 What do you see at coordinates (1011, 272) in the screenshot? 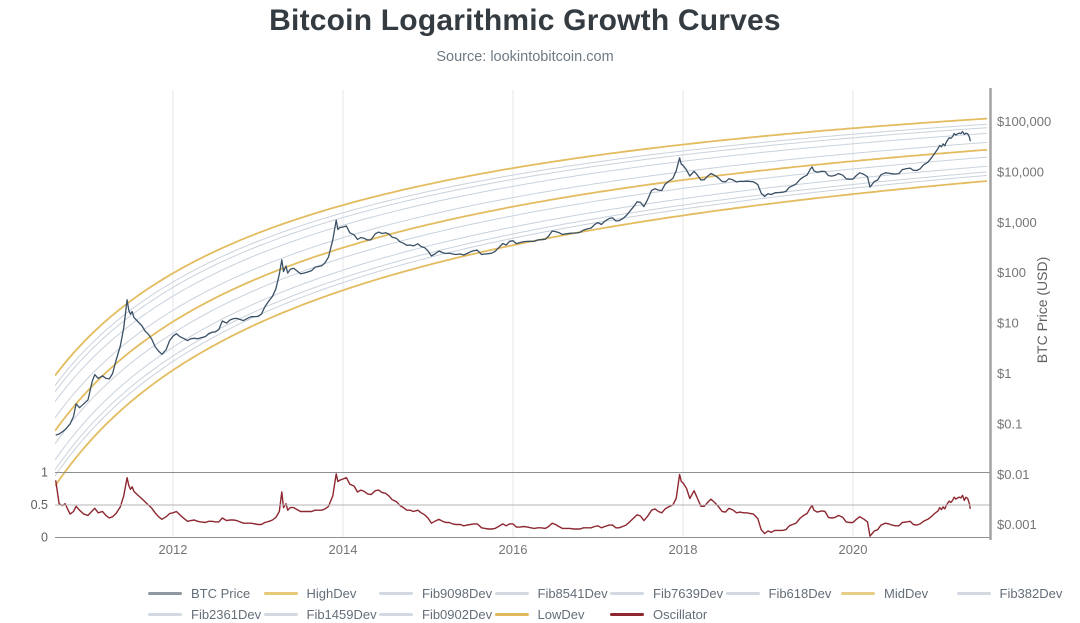
I see `y-tick-label: $100` at bounding box center [1011, 272].